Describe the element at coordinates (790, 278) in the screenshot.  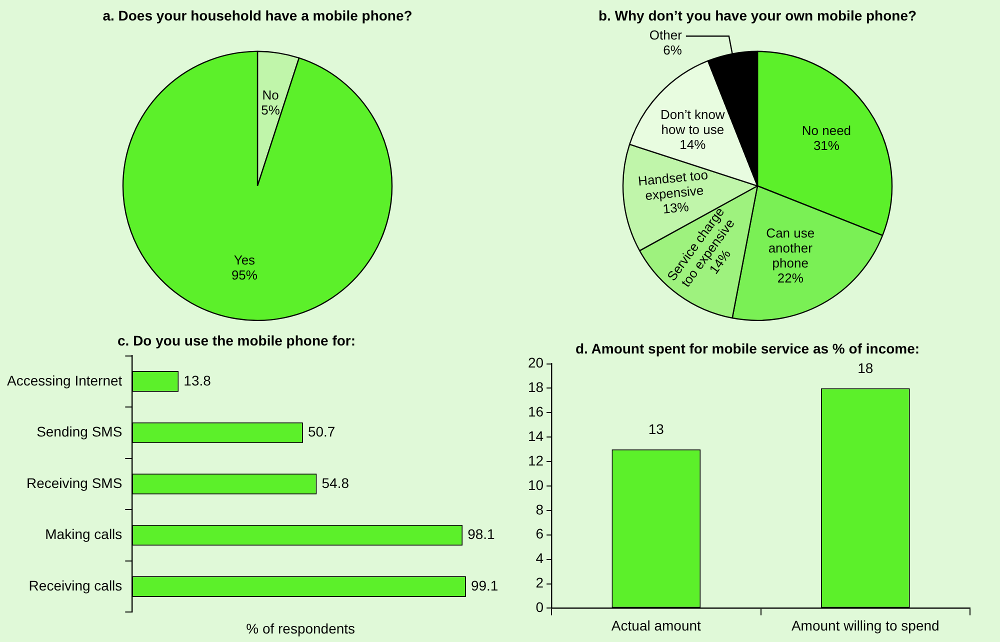
I see `data-label: 22%` at that location.